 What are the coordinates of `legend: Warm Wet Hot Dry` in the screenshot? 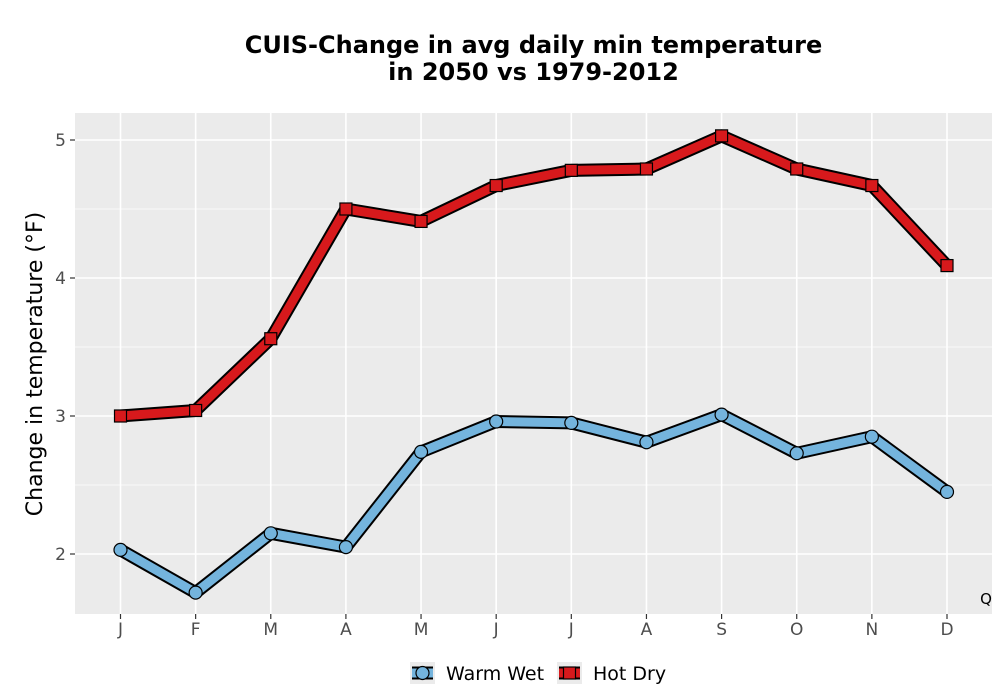 It's located at (538, 673).